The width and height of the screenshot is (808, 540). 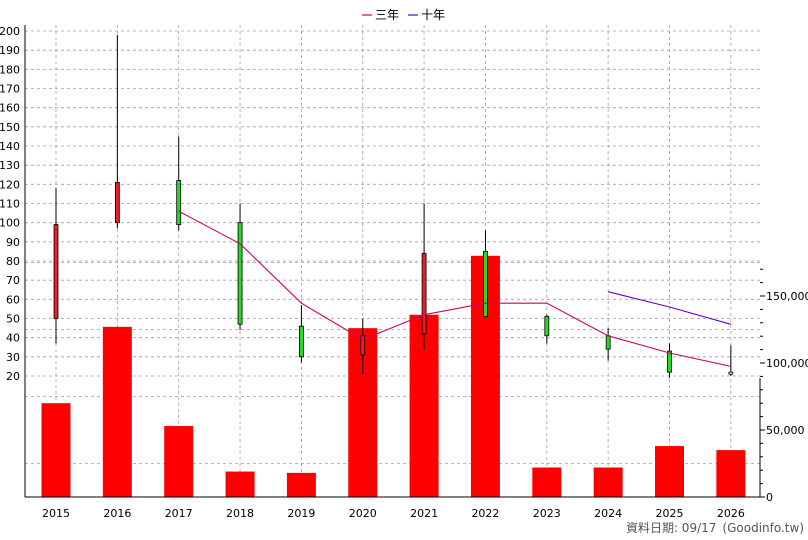 I want to click on price-tick-label: 190, so click(x=10, y=50).